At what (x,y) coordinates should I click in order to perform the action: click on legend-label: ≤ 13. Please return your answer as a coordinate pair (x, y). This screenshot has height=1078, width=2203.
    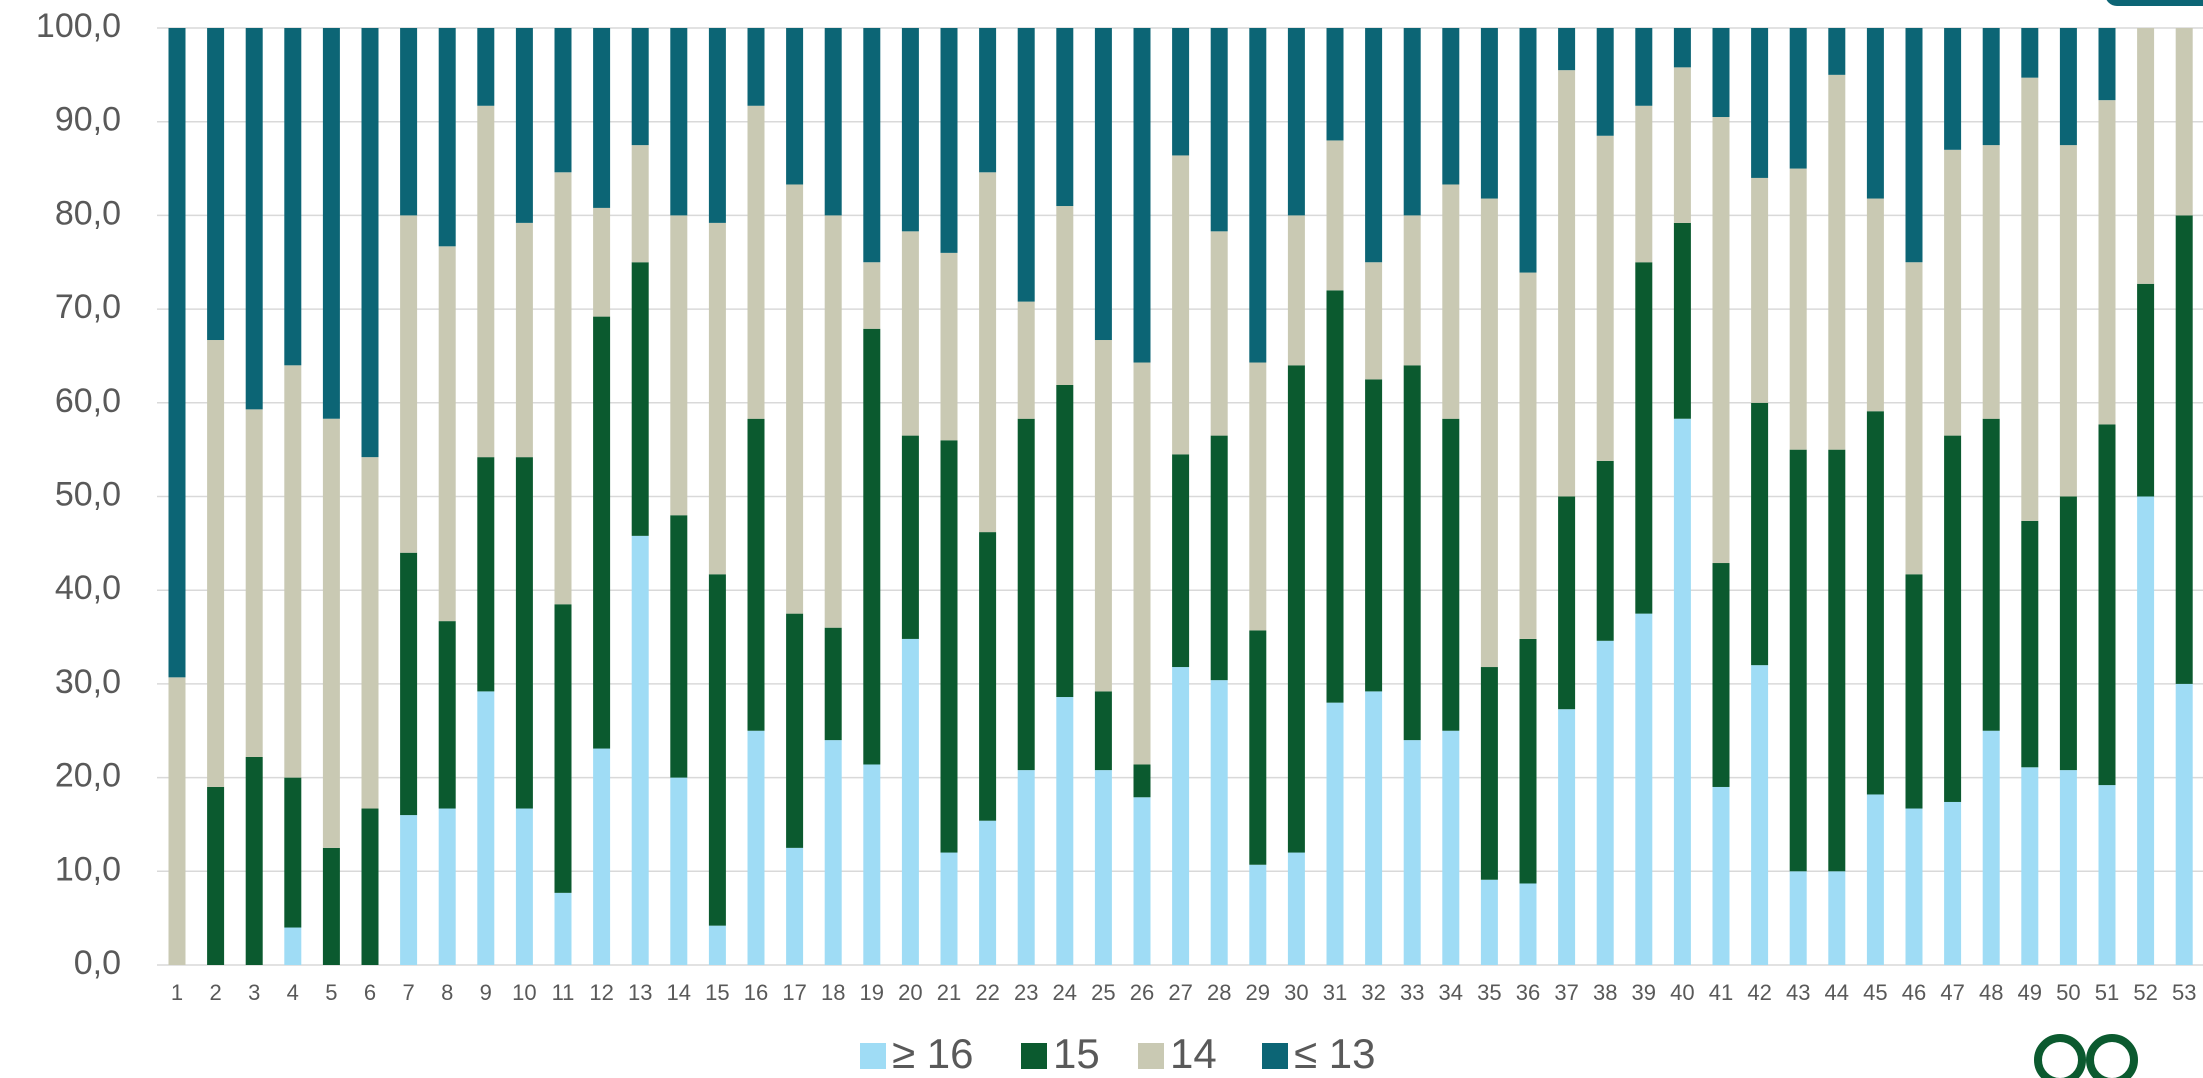
    Looking at the image, I should click on (1334, 1053).